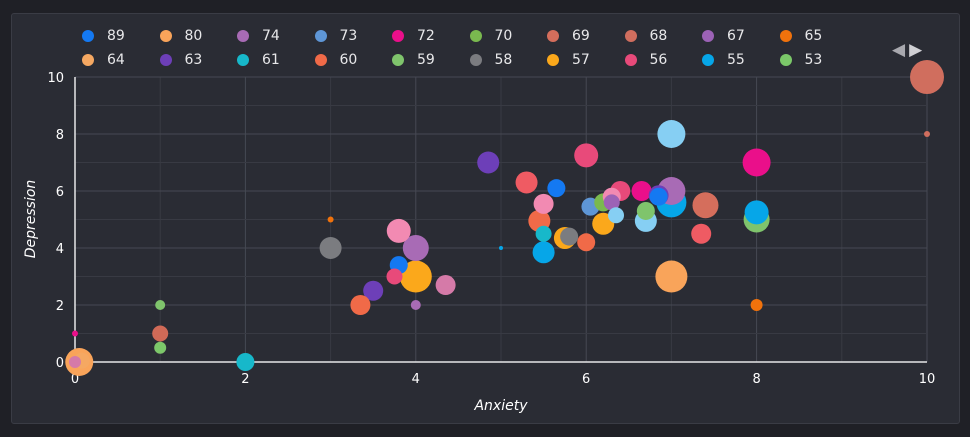 The width and height of the screenshot is (970, 437). Describe the element at coordinates (503, 36) in the screenshot. I see `legend-label: 70` at that location.